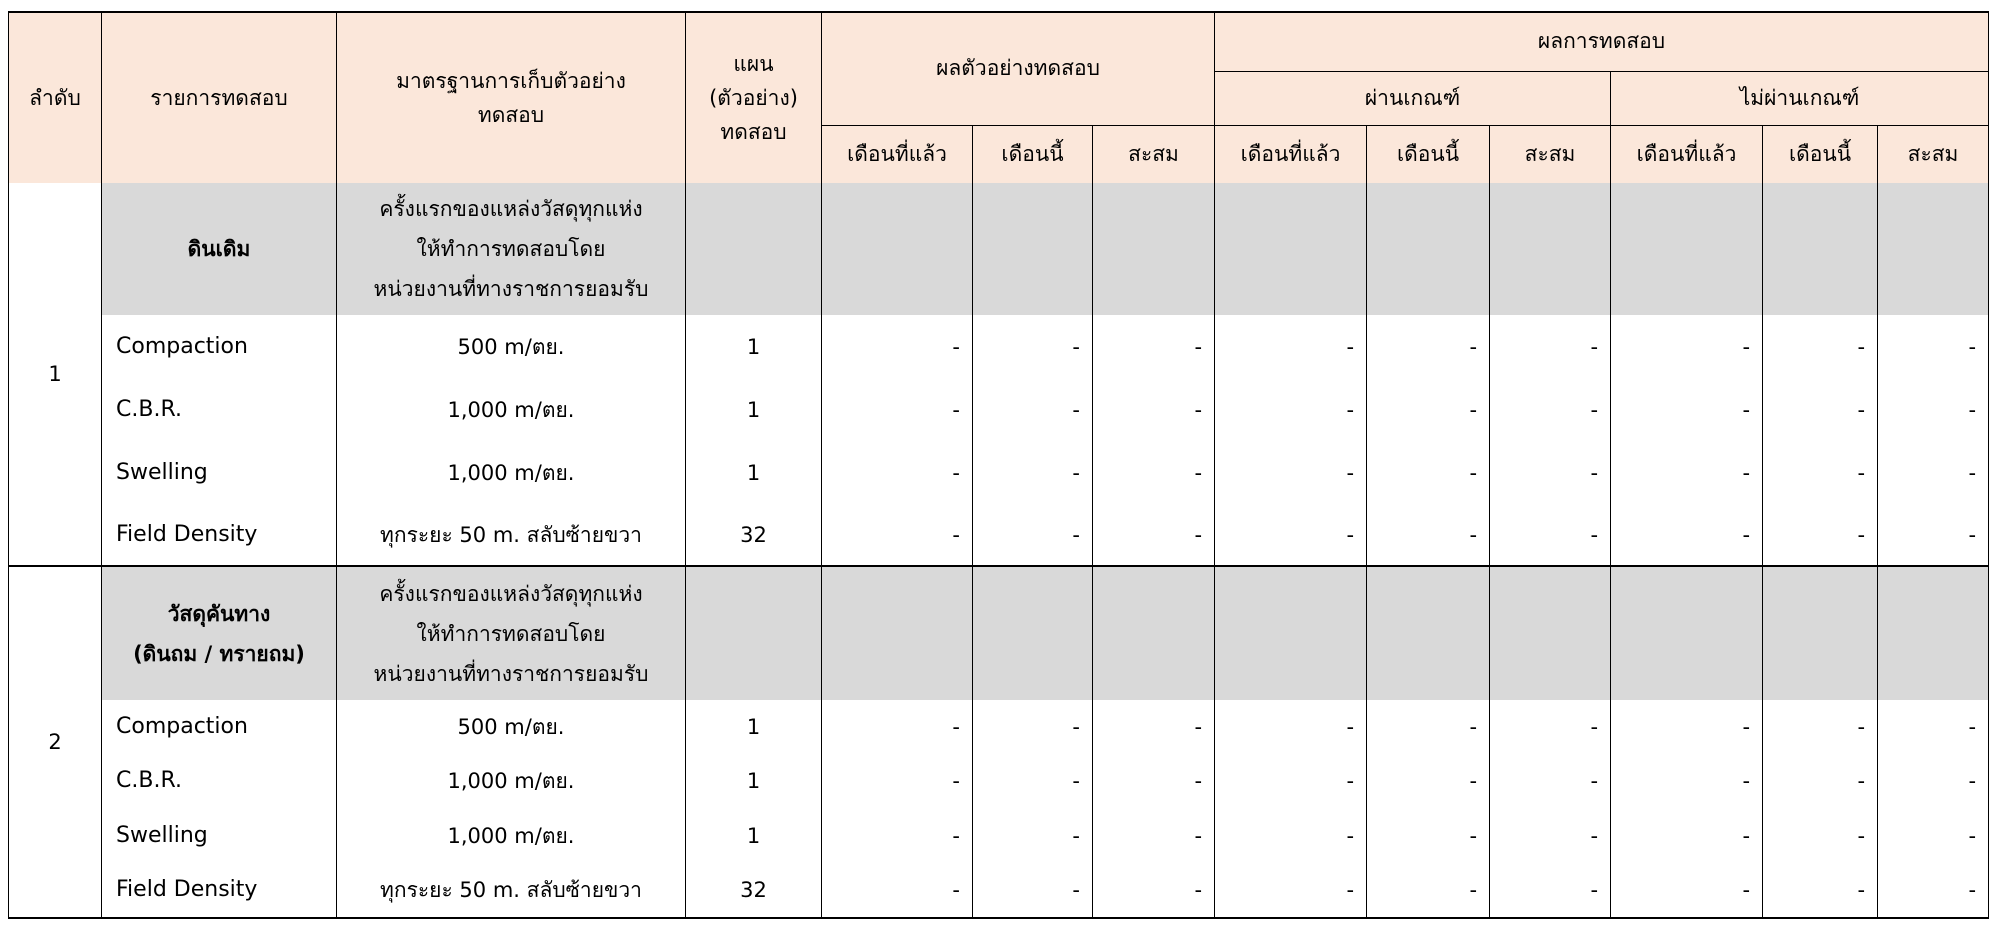 Image resolution: width=1990 pixels, height=930 pixels. I want to click on test-plan: 1, so click(753, 409).